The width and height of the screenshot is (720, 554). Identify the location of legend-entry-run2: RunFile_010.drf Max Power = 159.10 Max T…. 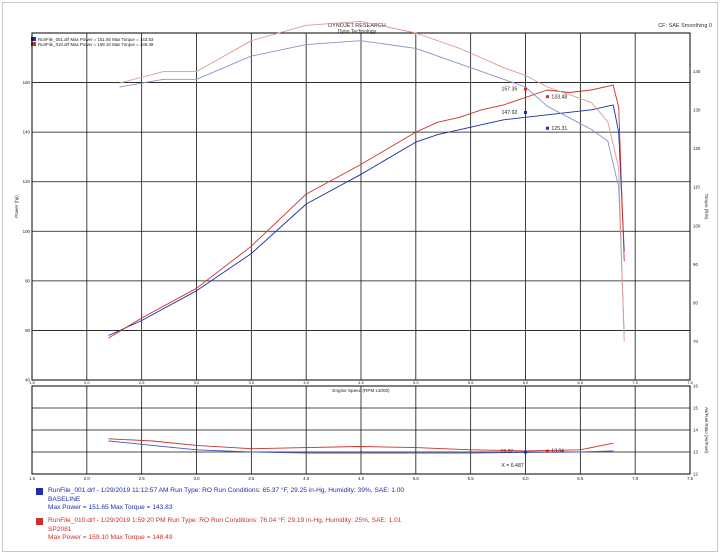
(96, 44).